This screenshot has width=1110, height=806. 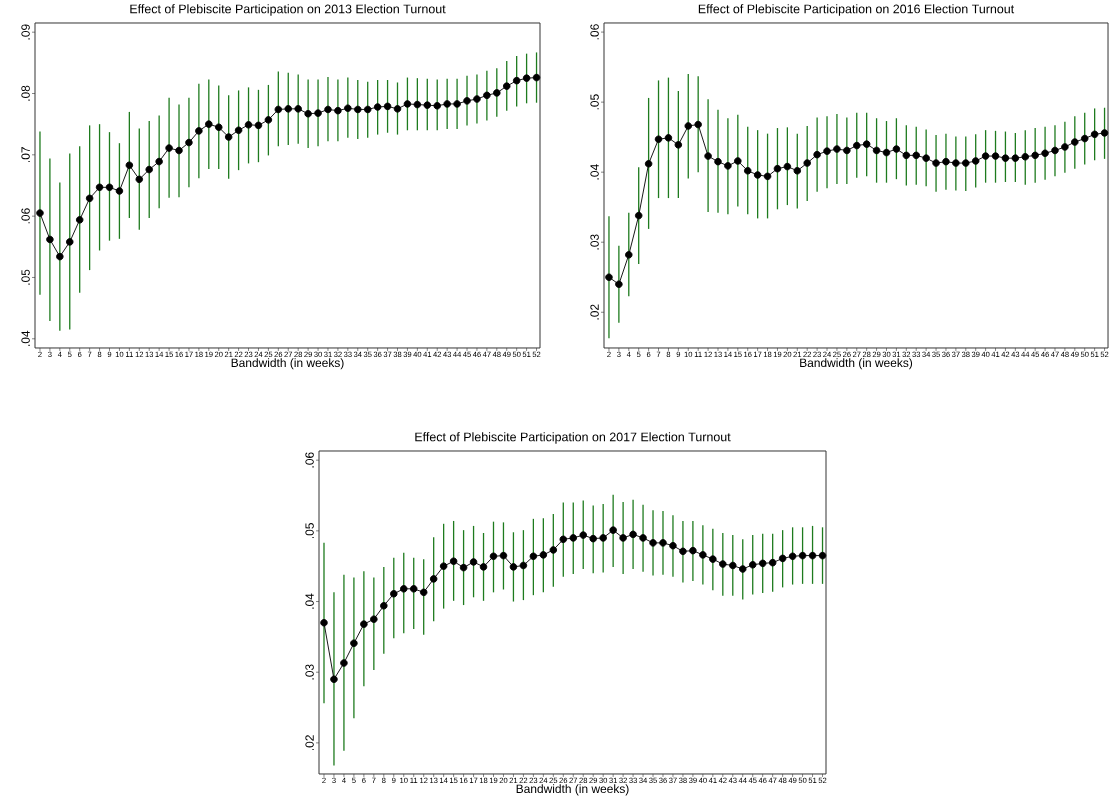 What do you see at coordinates (309, 460) in the screenshot?
I see `y-tick-label: .06` at bounding box center [309, 460].